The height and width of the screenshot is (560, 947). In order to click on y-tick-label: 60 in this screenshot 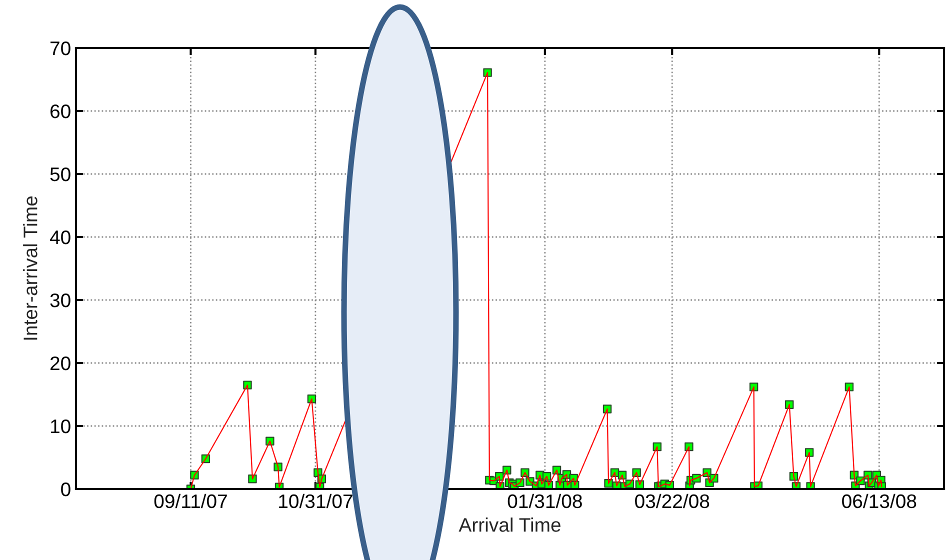, I will do `click(60, 111)`.